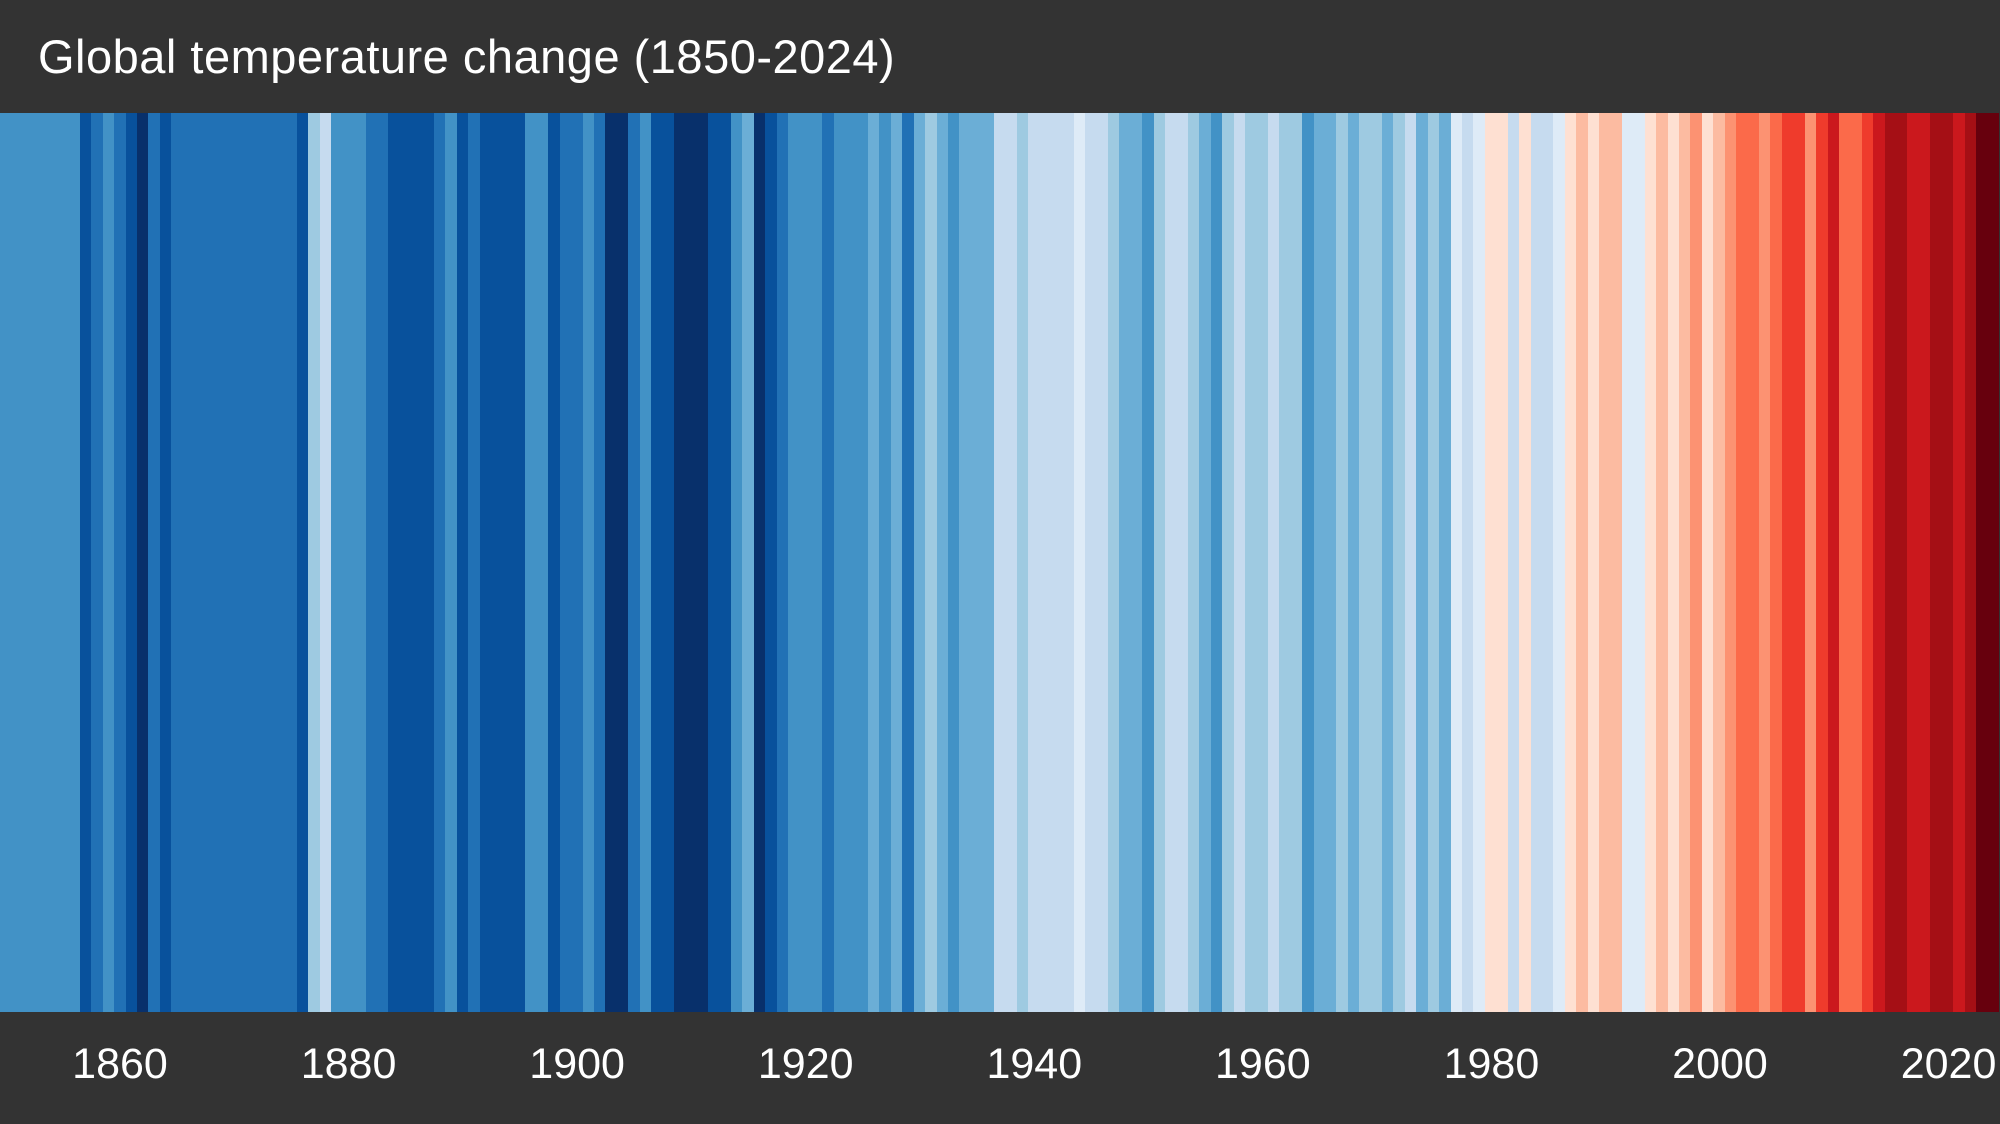 The height and width of the screenshot is (1124, 2000). Describe the element at coordinates (1113, 562) in the screenshot. I see `year-stripe-1947` at that location.